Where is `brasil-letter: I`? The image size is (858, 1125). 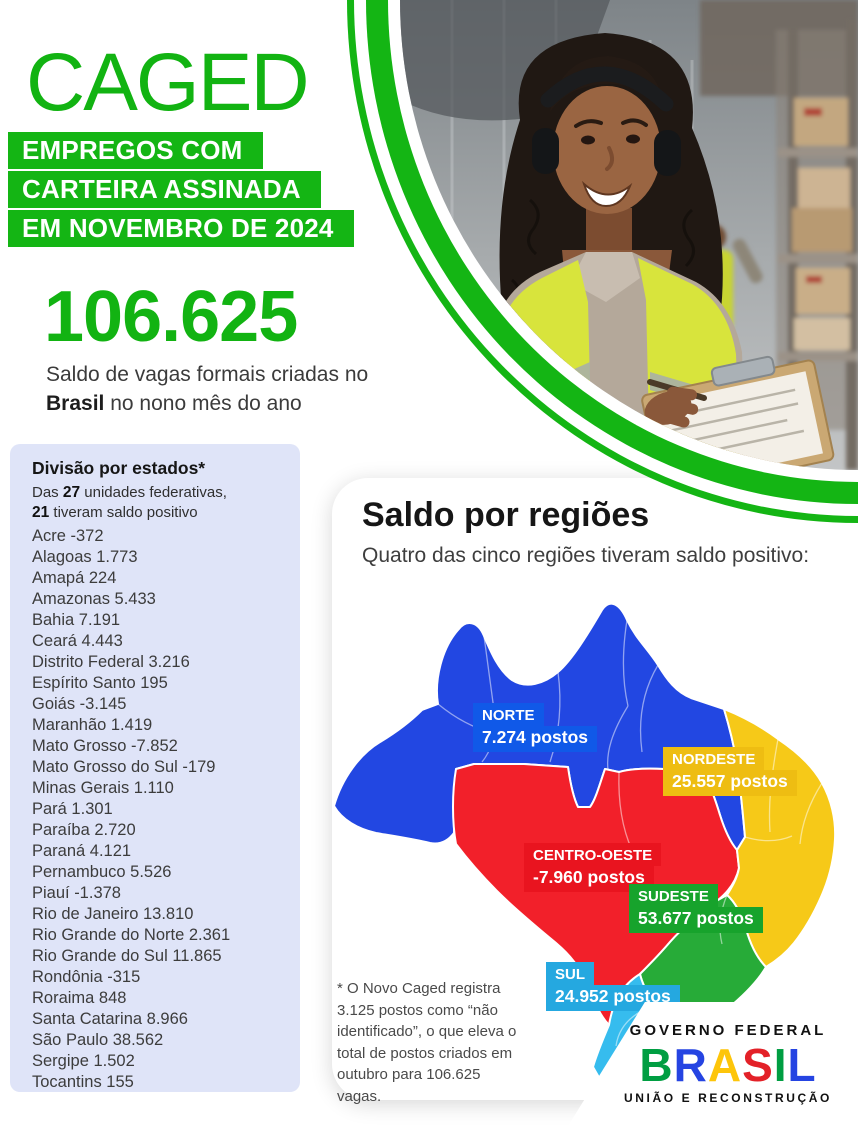
brasil-letter: I is located at coordinates (780, 1065).